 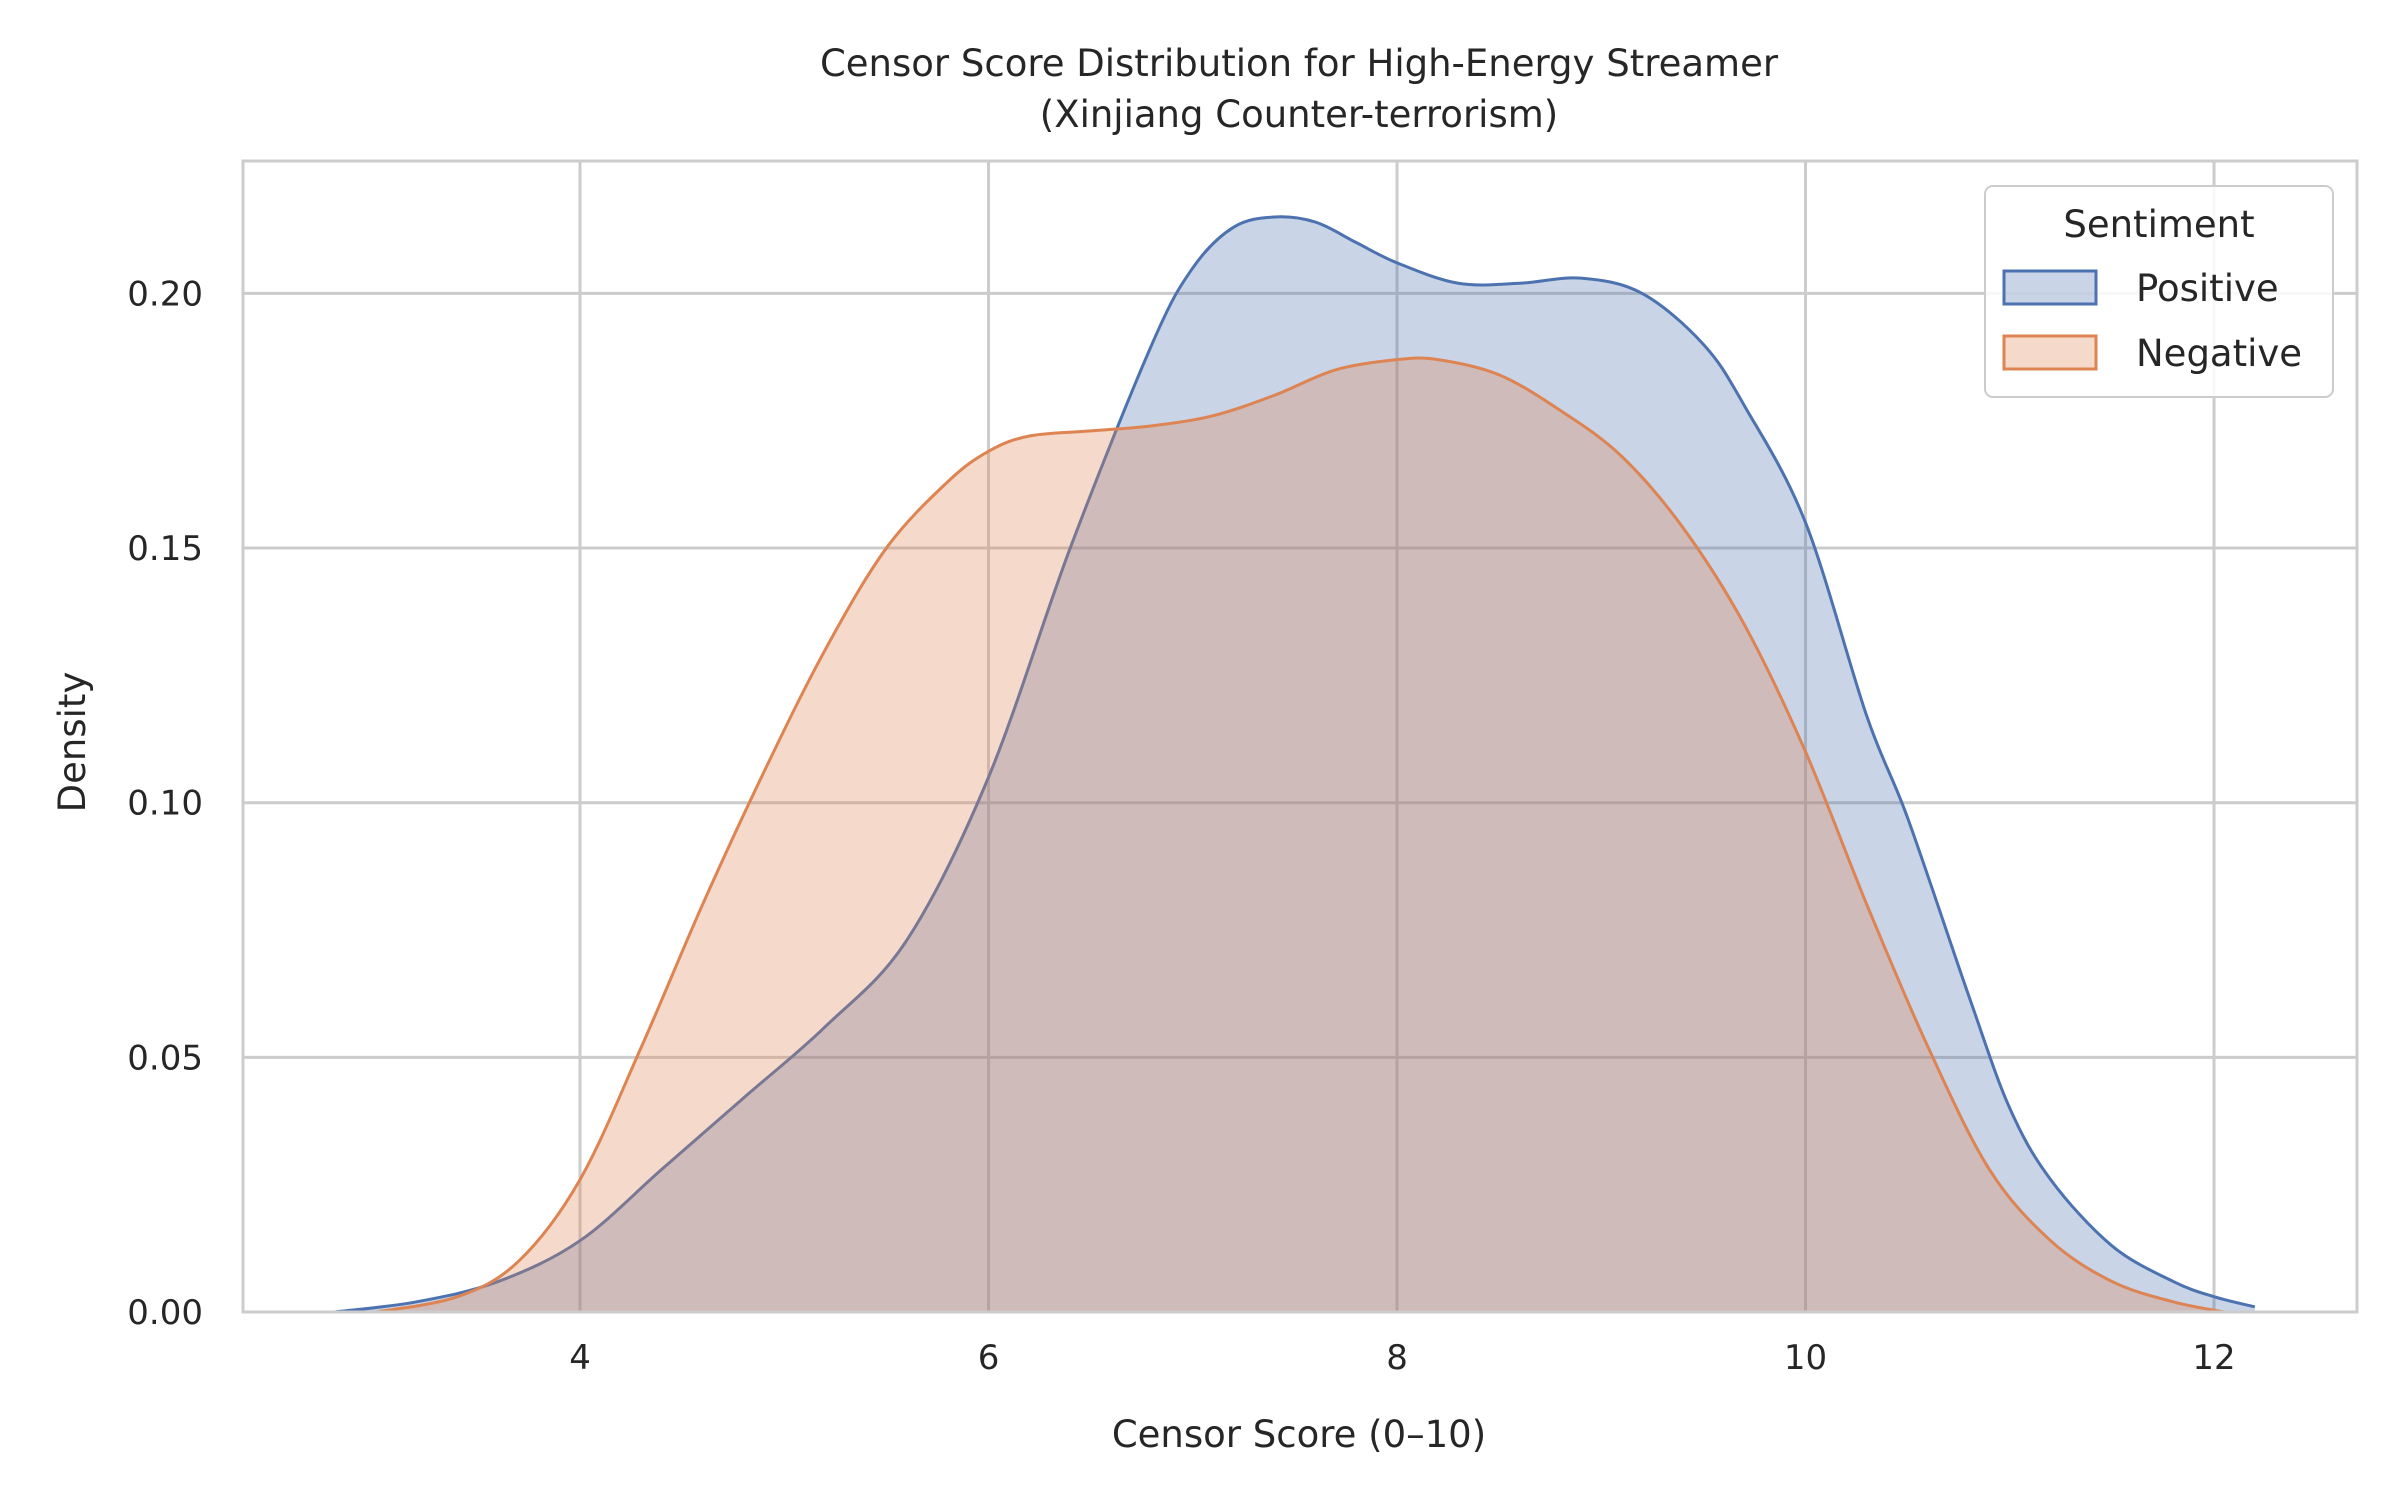 I want to click on y-axis-label: Density, so click(x=72, y=742).